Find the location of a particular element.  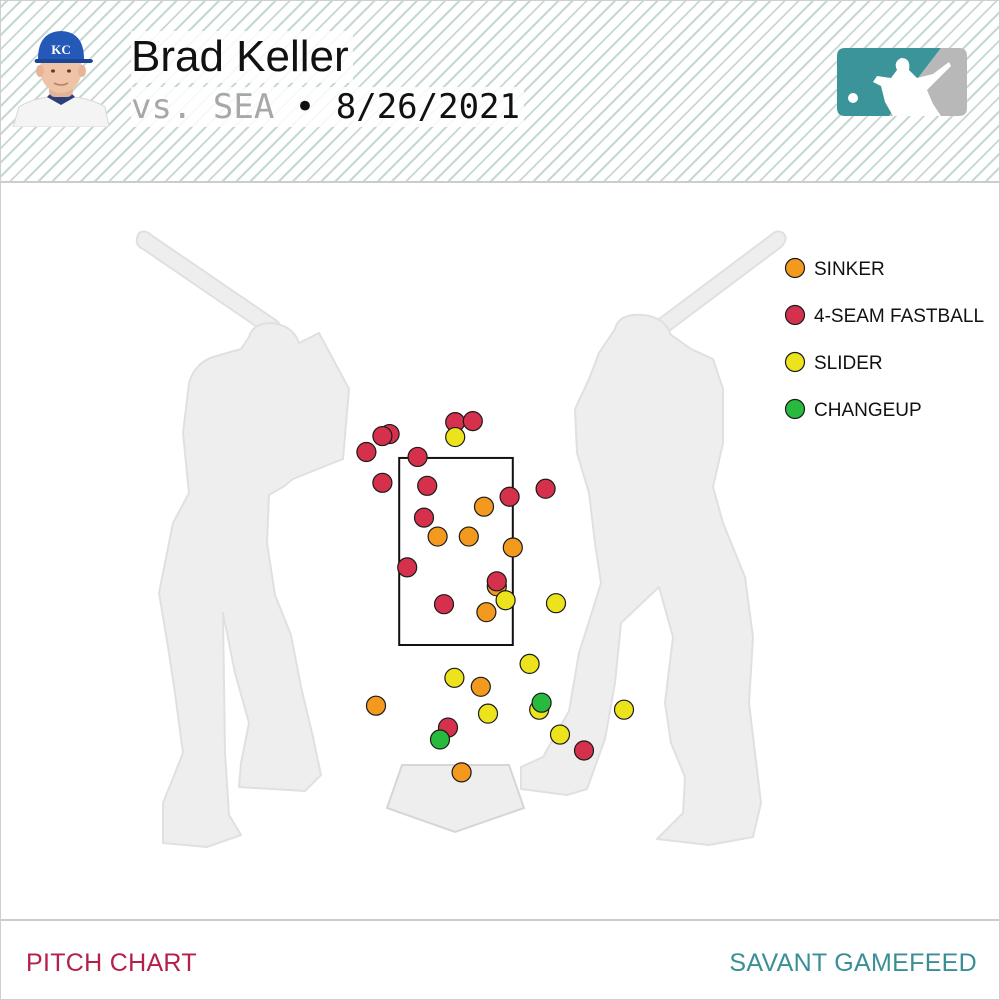

legend-label-changeup: CHANGEUP is located at coordinates (868, 410).